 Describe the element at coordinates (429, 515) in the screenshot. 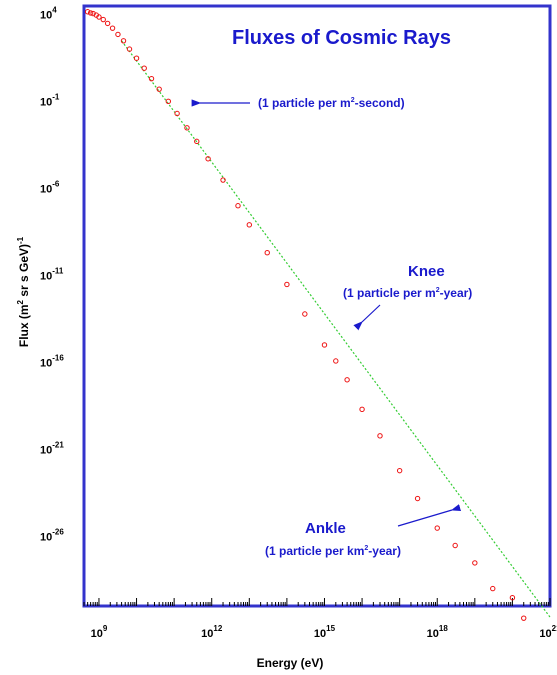

I see `arrow-km2-year` at that location.